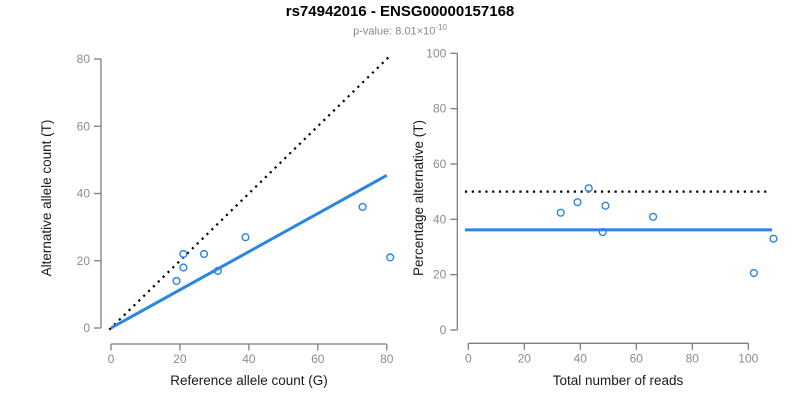  I want to click on y-axis-title: Percentage alternative (T), so click(418, 198).